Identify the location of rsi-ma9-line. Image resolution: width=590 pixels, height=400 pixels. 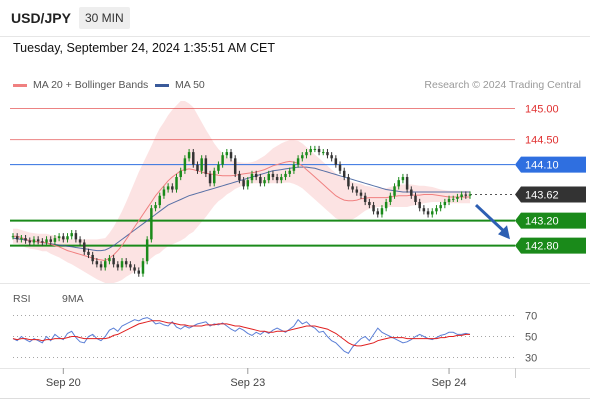
(241, 333).